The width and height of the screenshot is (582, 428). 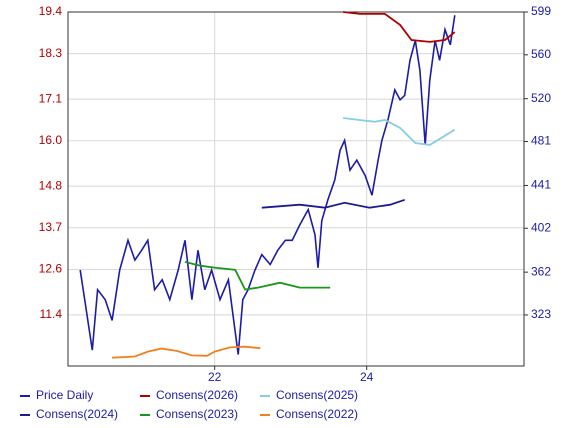 What do you see at coordinates (215, 377) in the screenshot?
I see `x-tick-label: 22` at bounding box center [215, 377].